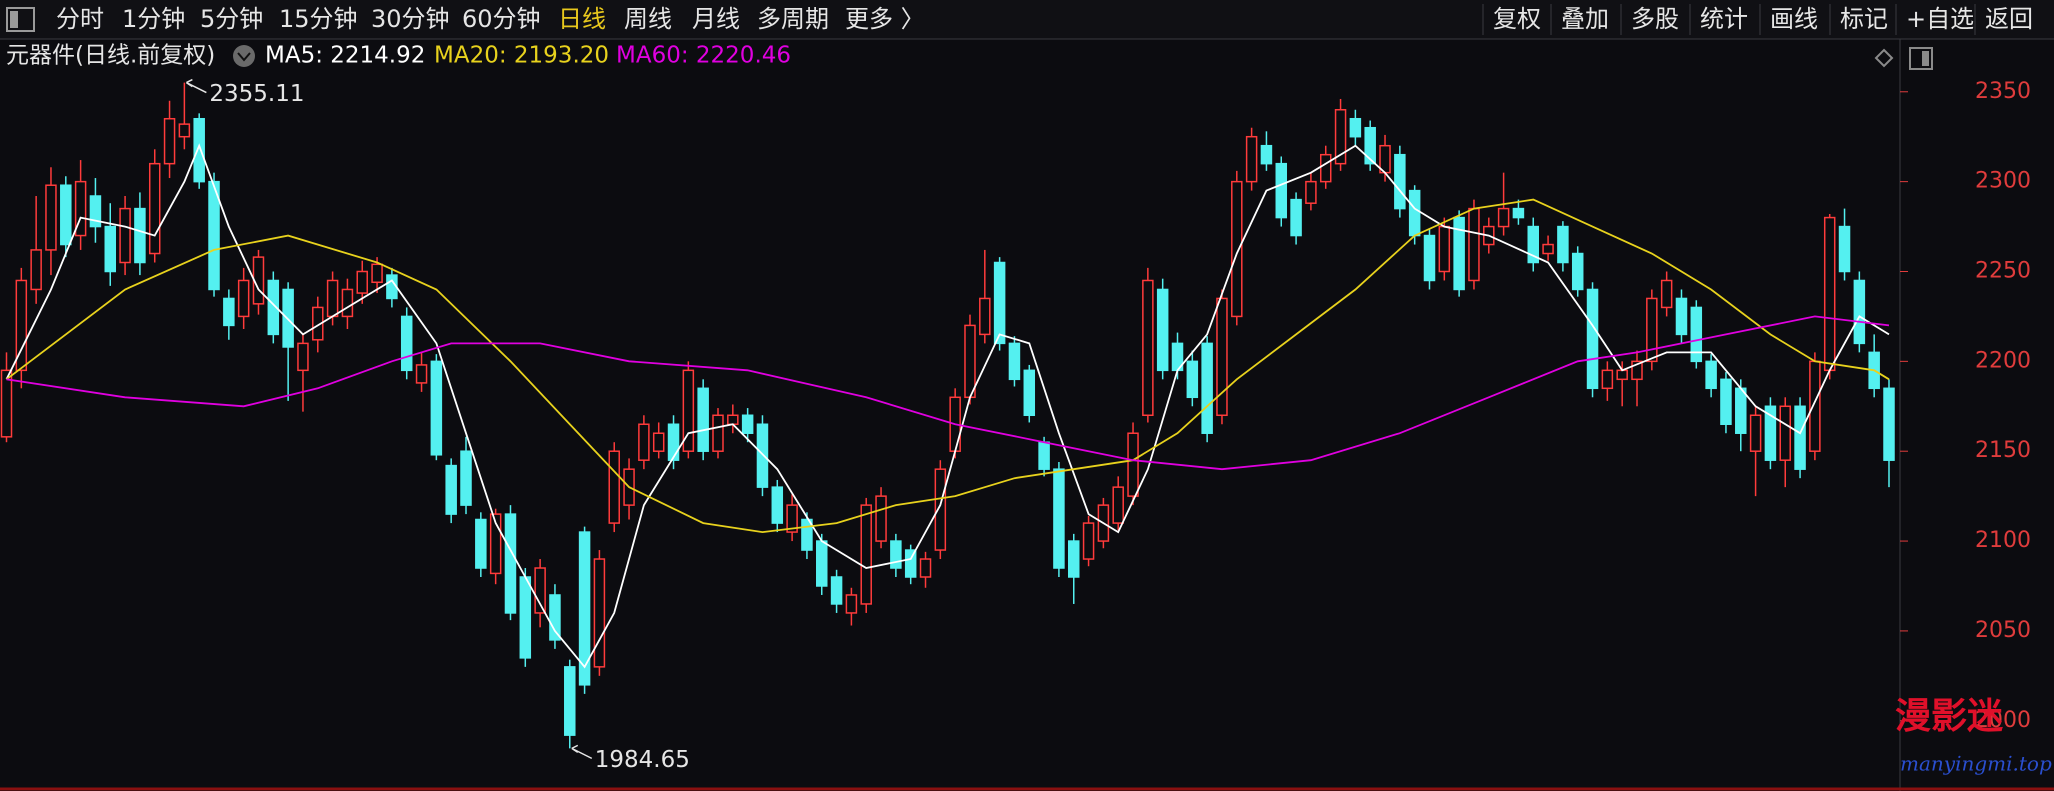  What do you see at coordinates (648, 19) in the screenshot?
I see `toolbar-item: 周线` at bounding box center [648, 19].